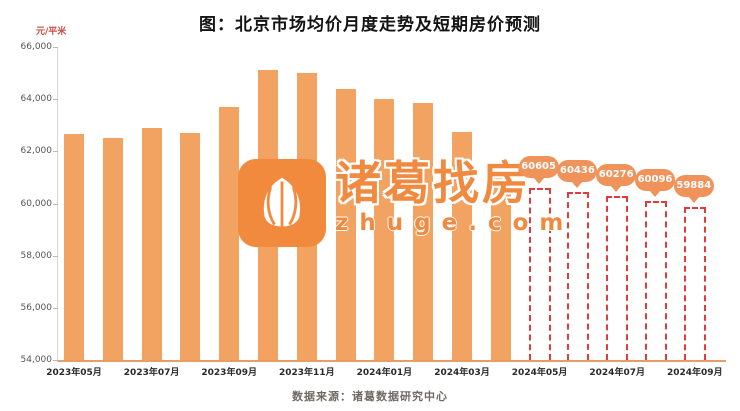 The image size is (740, 411). Describe the element at coordinates (36, 255) in the screenshot. I see `y-axis-tick-label: 58,000` at that location.